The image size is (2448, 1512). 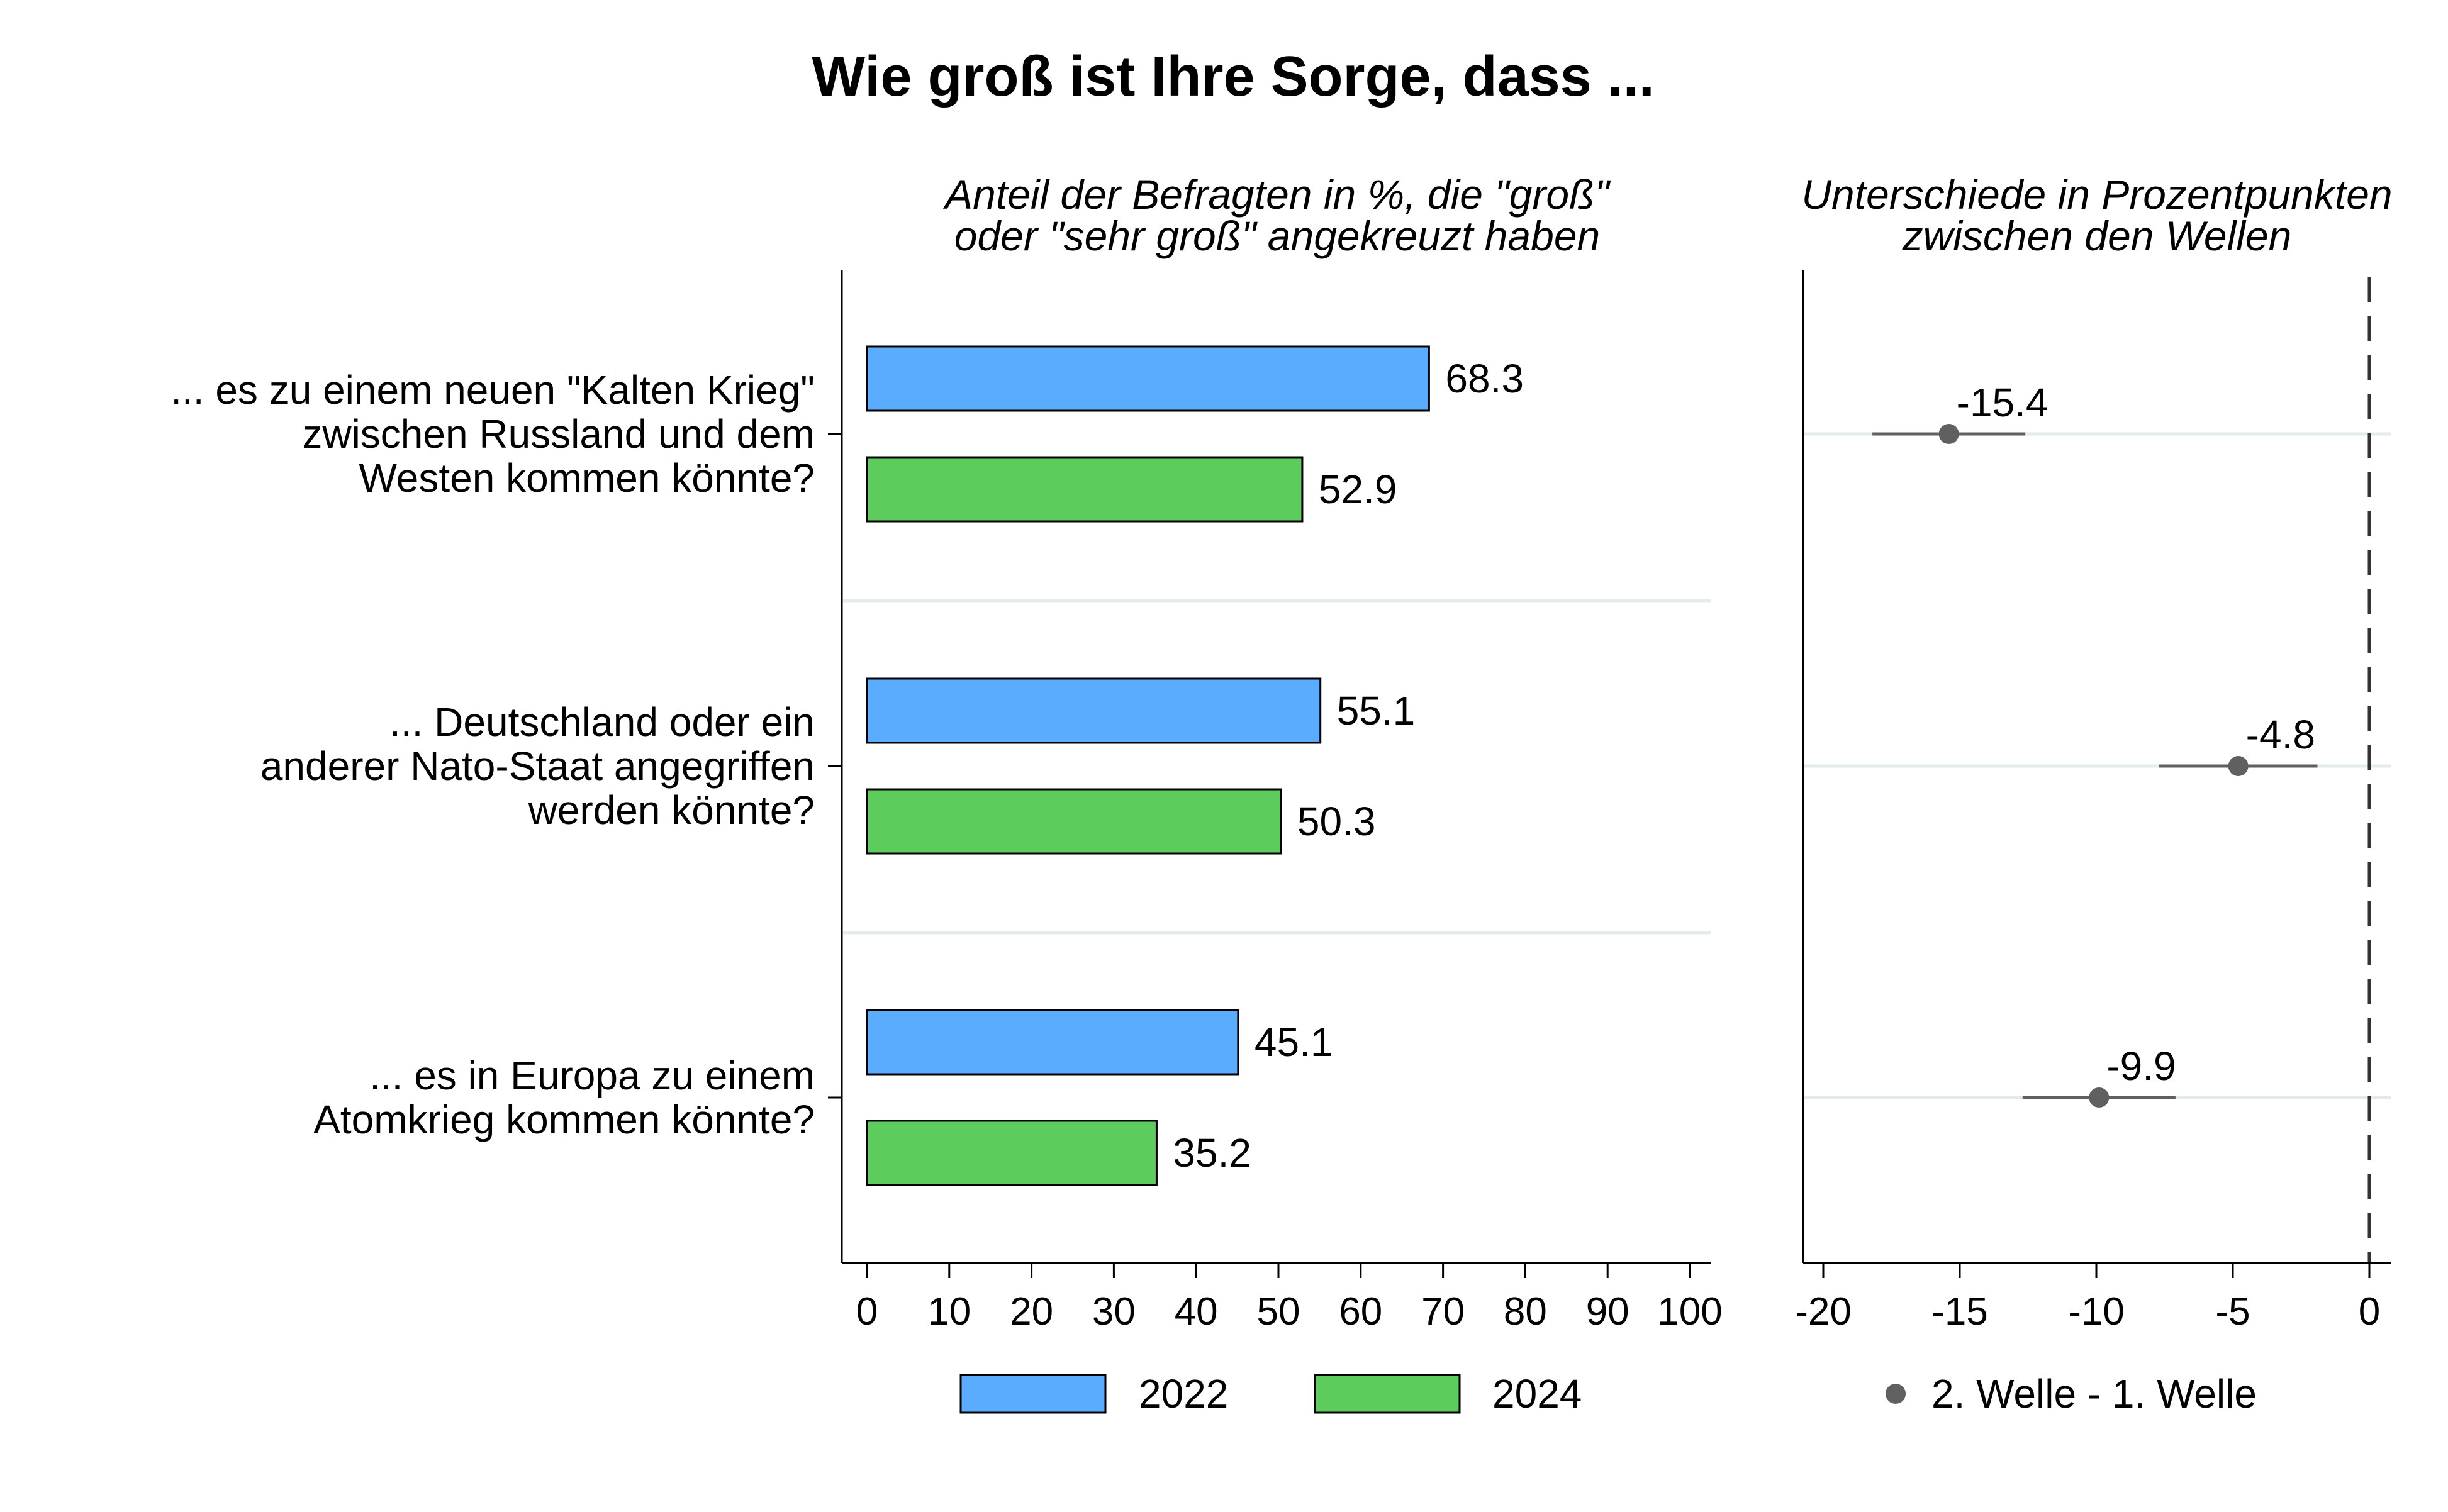 I want to click on category-label-line: Westen kommen könnte?, so click(x=587, y=478).